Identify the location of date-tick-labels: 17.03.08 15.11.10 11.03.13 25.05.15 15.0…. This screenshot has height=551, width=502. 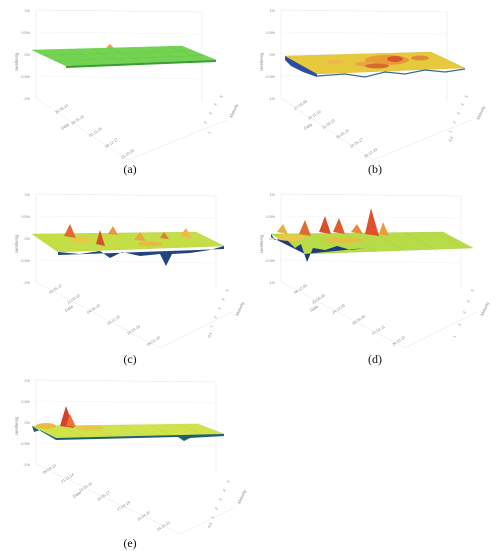
(335, 128).